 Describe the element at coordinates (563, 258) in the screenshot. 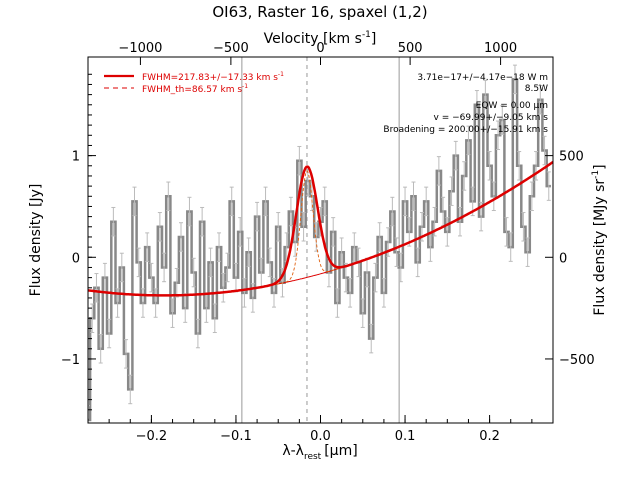

I see `right-tick-label: 0` at that location.